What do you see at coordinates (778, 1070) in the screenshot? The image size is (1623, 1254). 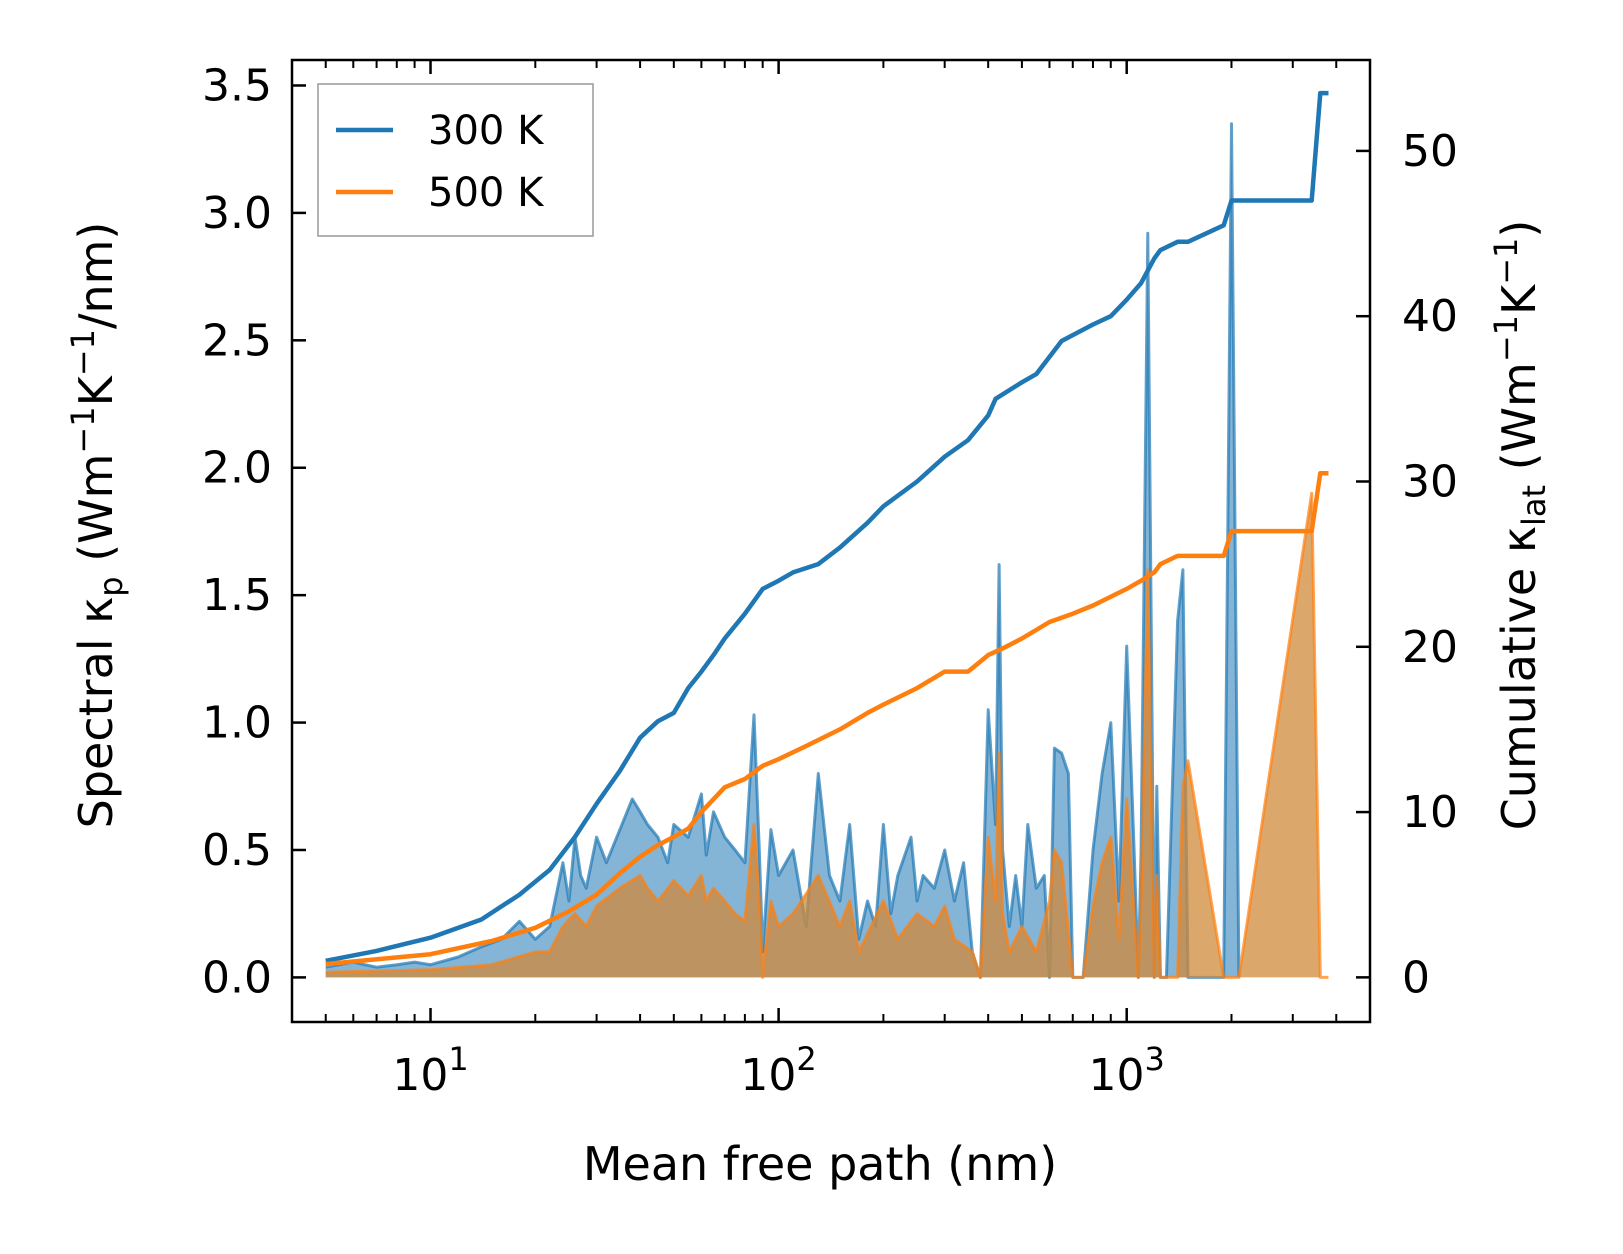 I see `x-tick-label: 10²` at bounding box center [778, 1070].